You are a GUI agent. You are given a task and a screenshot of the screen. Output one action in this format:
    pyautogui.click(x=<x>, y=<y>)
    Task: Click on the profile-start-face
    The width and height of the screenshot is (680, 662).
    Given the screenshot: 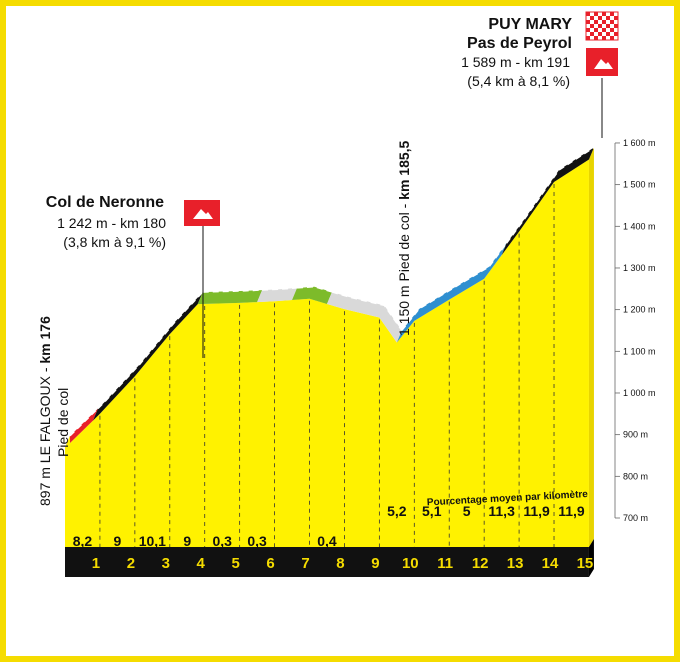 What is the action you would take?
    pyautogui.click(x=67, y=491)
    